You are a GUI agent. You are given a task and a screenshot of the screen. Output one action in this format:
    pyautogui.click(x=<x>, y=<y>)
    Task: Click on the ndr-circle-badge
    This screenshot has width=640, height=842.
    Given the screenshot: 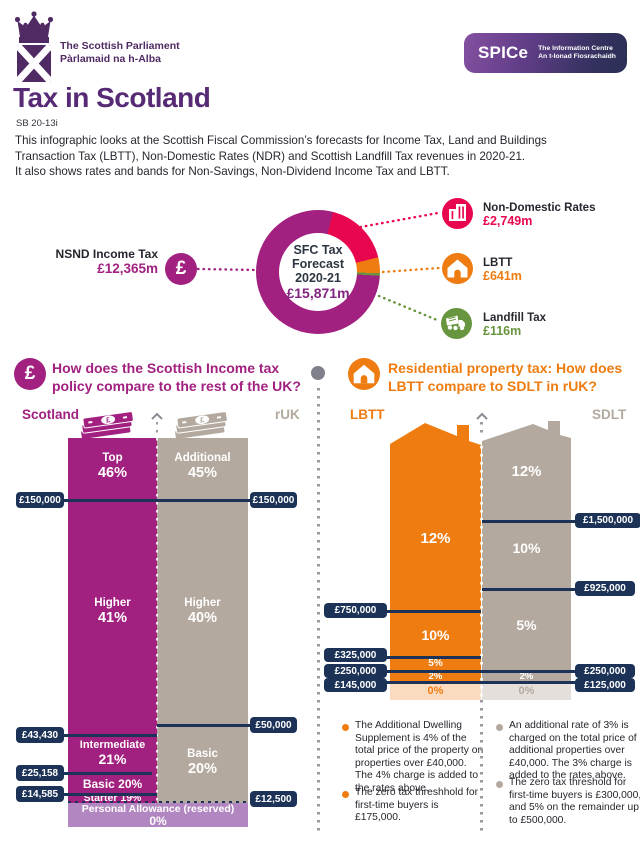 What is the action you would take?
    pyautogui.click(x=457, y=213)
    